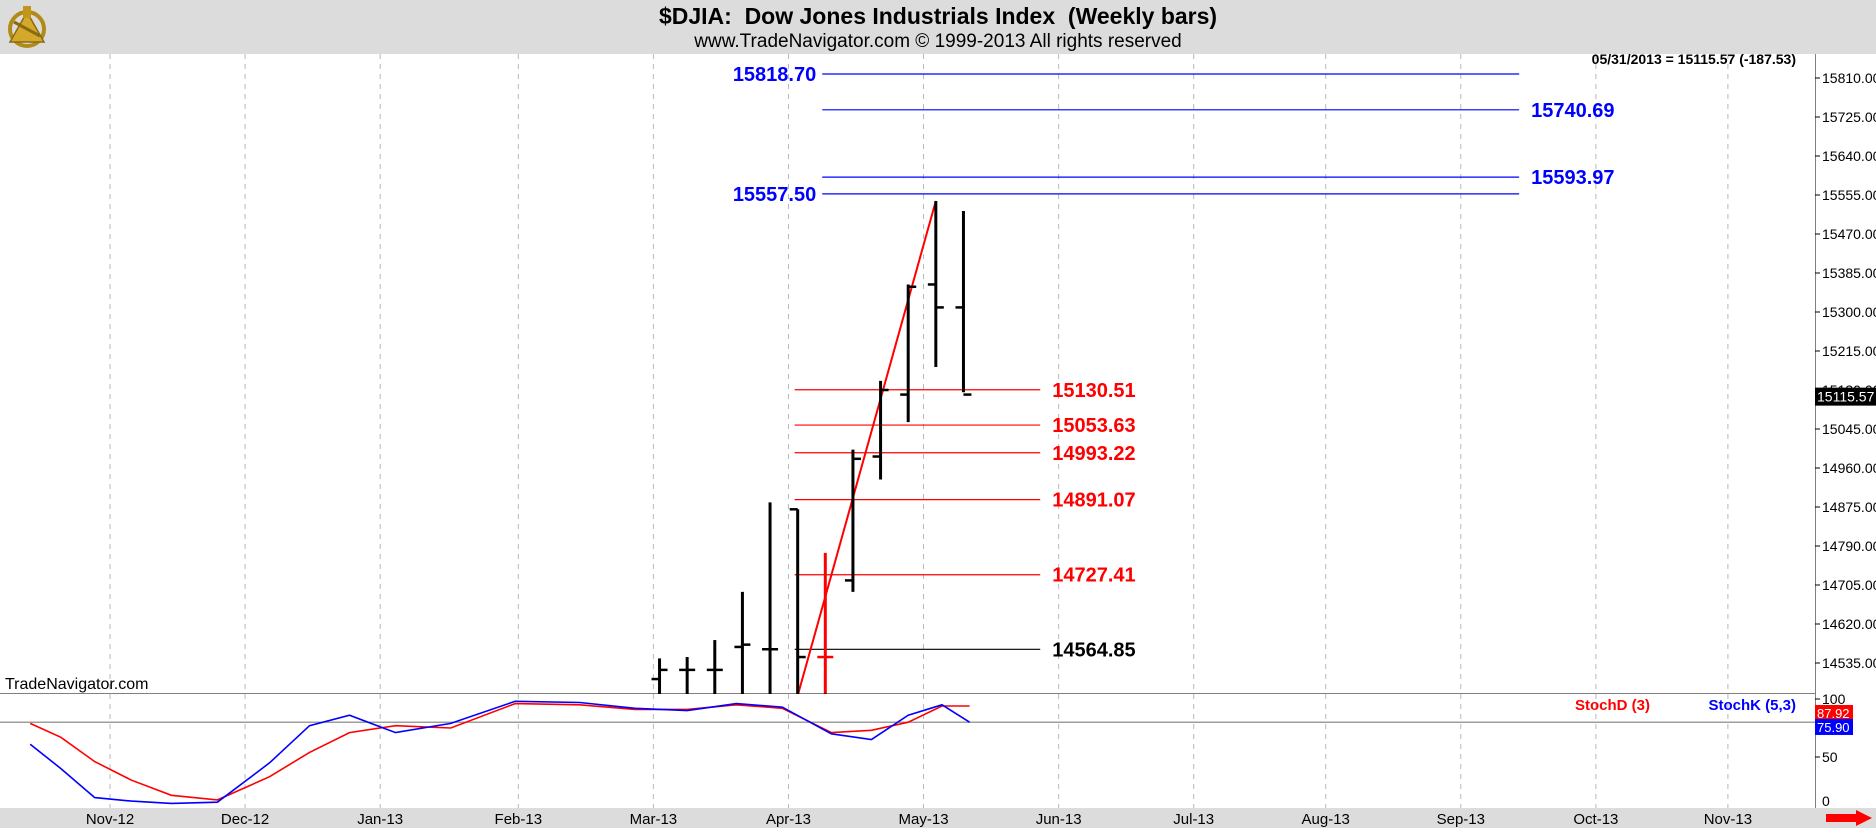  What do you see at coordinates (1752, 705) in the screenshot?
I see `legend-stochk: StochK (5,3)` at bounding box center [1752, 705].